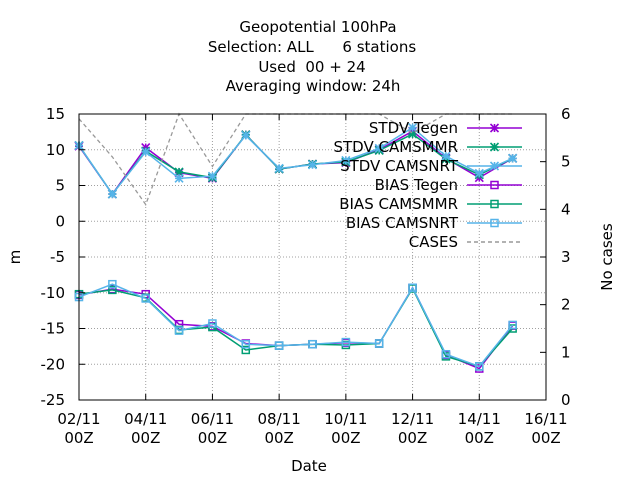 This screenshot has height=480, width=640. I want to click on title-line-2: Selection: ALL 6 stations, so click(312, 47).